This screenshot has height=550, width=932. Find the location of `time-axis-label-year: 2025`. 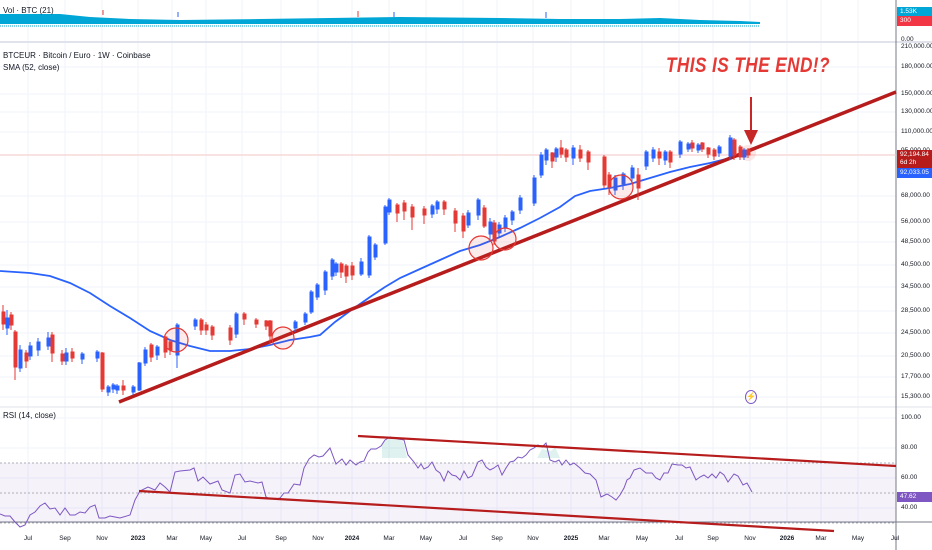

time-axis-label-year: 2025 is located at coordinates (571, 538).